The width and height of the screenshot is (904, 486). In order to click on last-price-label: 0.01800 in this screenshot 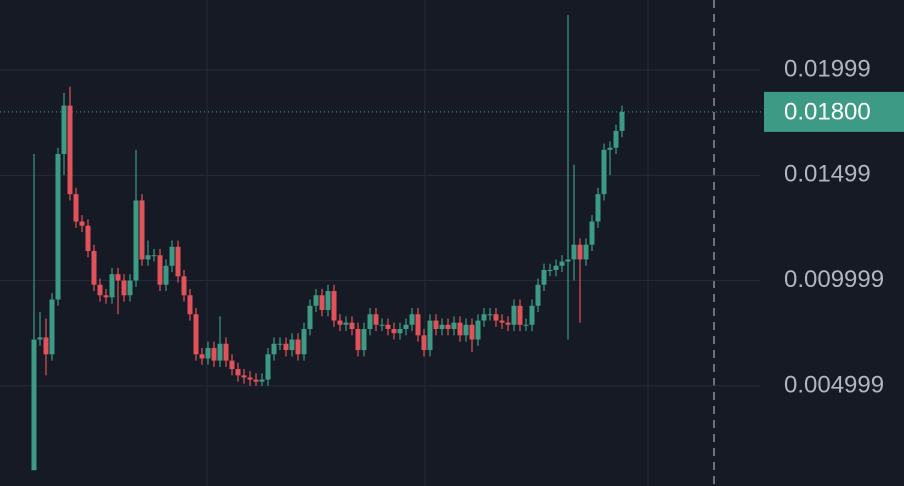, I will do `click(827, 111)`.